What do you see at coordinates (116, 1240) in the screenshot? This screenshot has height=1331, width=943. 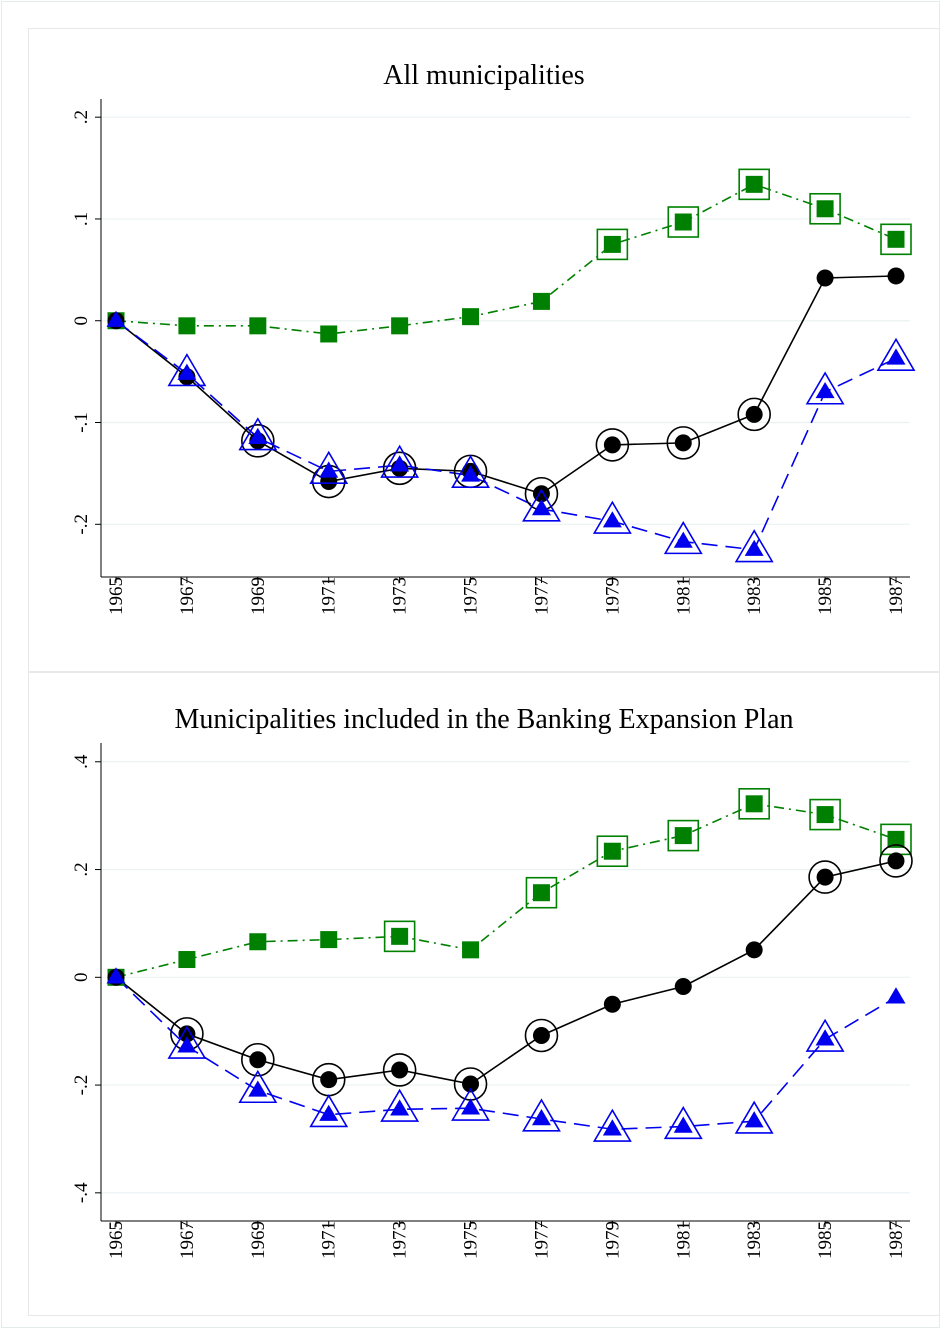 I see `x-tick-label: 1965` at bounding box center [116, 1240].